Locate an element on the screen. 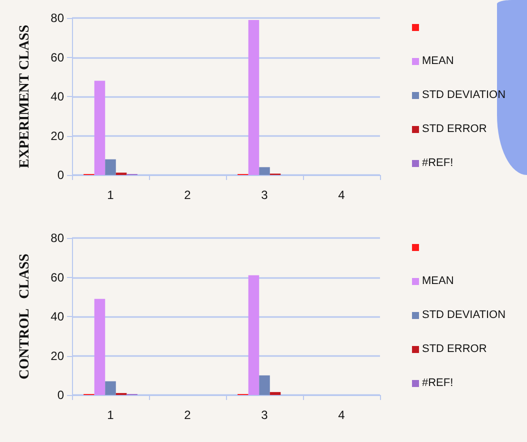 The width and height of the screenshot is (527, 442). legend-label: MEAN is located at coordinates (438, 61).